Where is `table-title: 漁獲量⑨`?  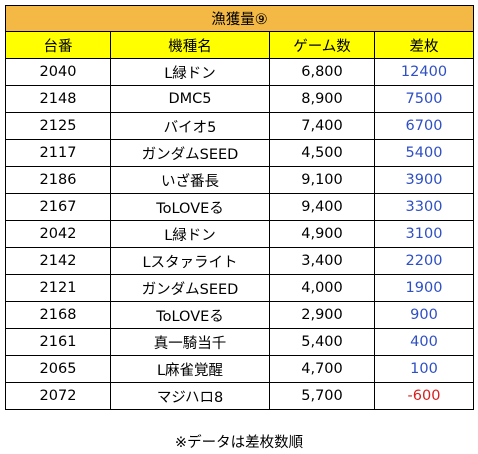 table-title: 漁獲量⑨ is located at coordinates (239, 18).